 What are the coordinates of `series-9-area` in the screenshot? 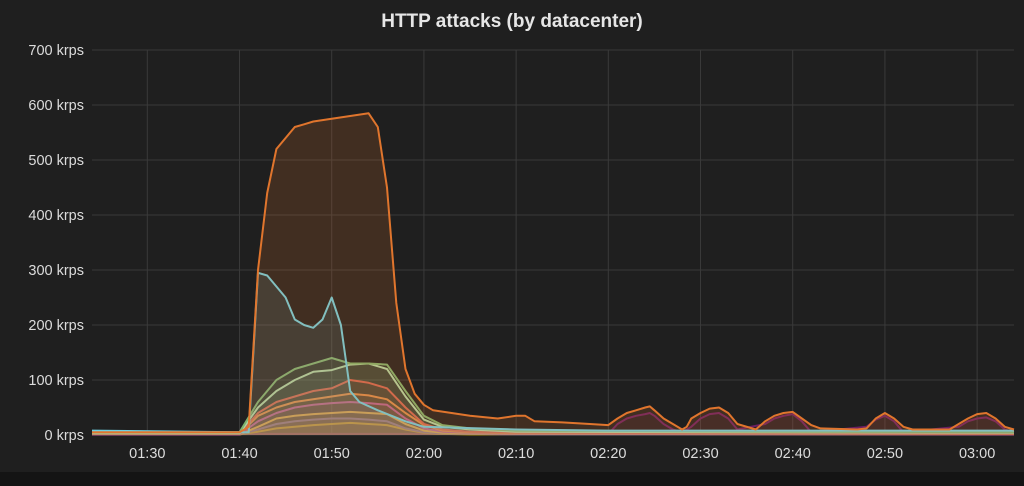 It's located at (553, 428).